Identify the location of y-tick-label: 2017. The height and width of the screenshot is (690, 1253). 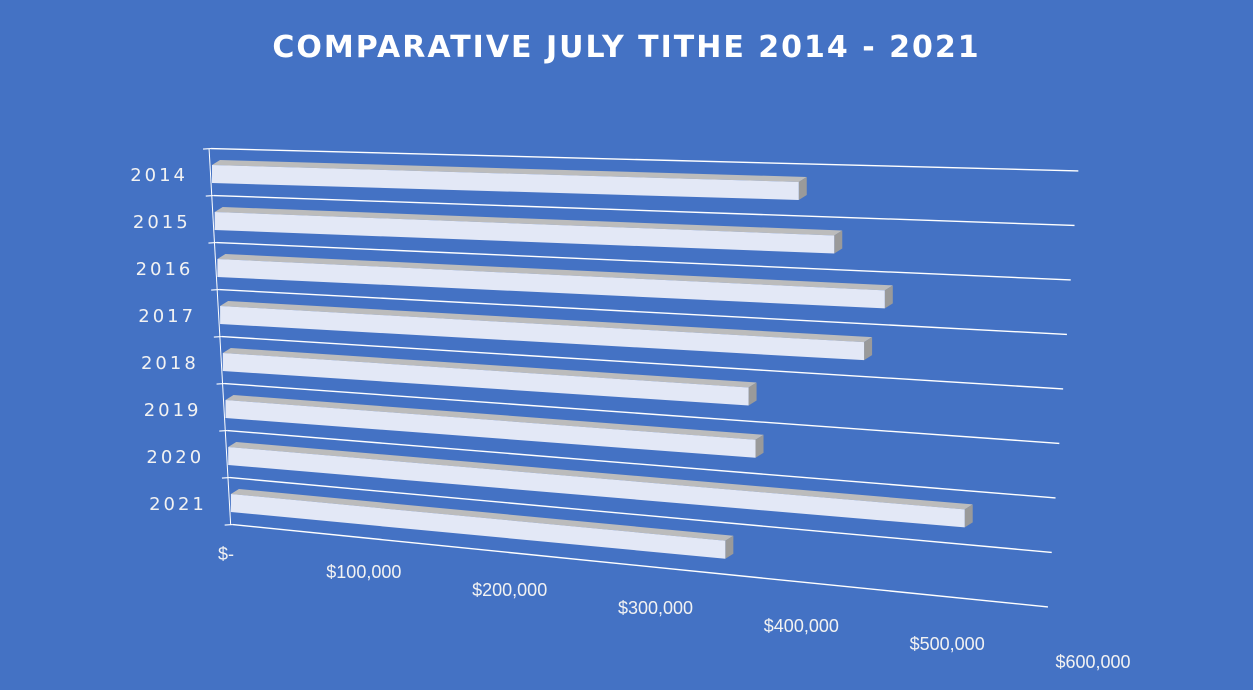
(167, 316).